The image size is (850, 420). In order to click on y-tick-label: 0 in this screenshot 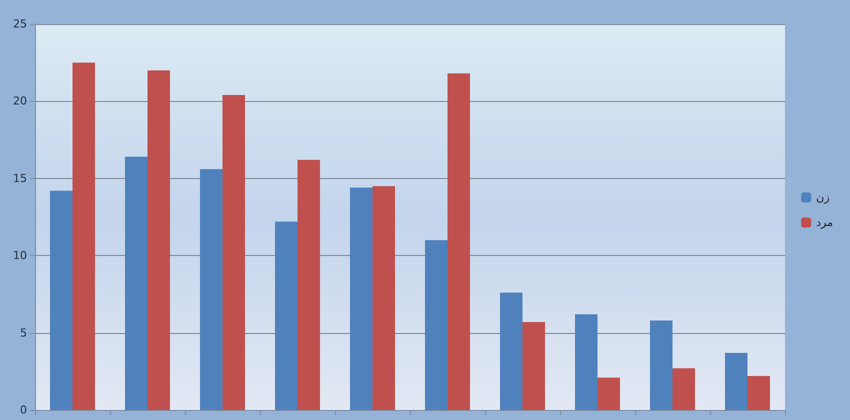, I will do `click(23, 410)`.